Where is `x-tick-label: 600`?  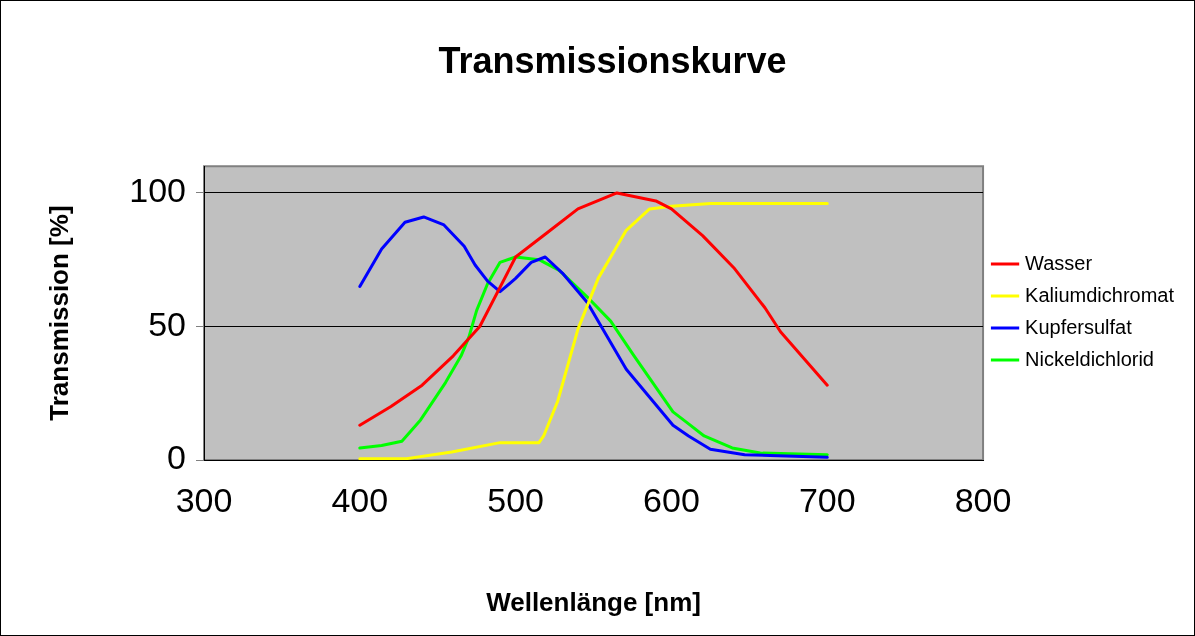
x-tick-label: 600 is located at coordinates (671, 499).